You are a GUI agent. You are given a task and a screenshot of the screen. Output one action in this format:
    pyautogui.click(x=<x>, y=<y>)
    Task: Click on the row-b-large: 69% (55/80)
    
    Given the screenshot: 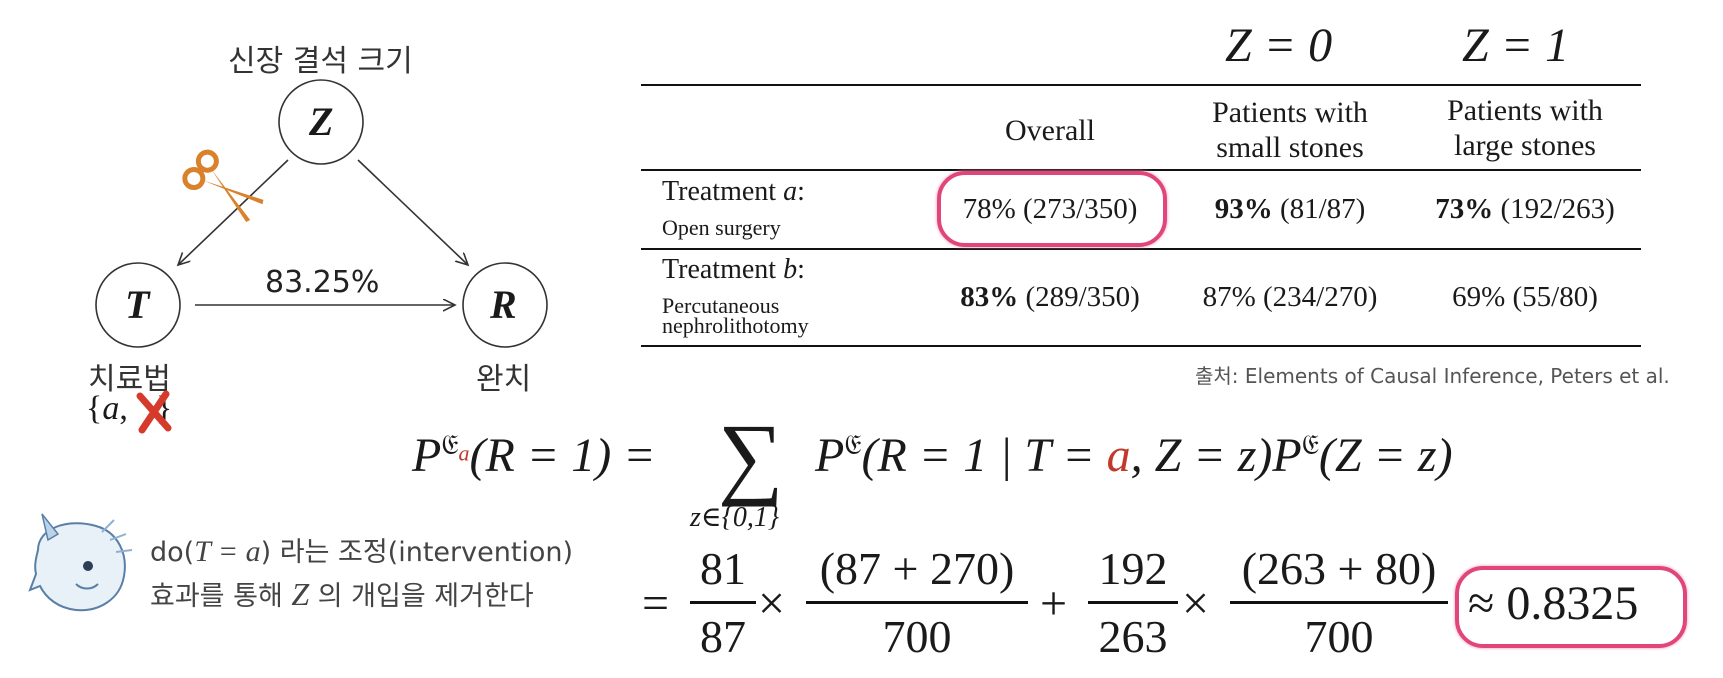 What is the action you would take?
    pyautogui.click(x=1525, y=297)
    